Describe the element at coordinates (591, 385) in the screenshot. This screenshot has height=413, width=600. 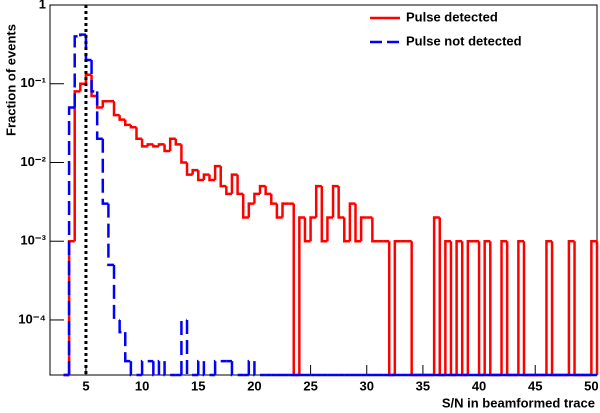
I see `x-tick-label: 50` at that location.